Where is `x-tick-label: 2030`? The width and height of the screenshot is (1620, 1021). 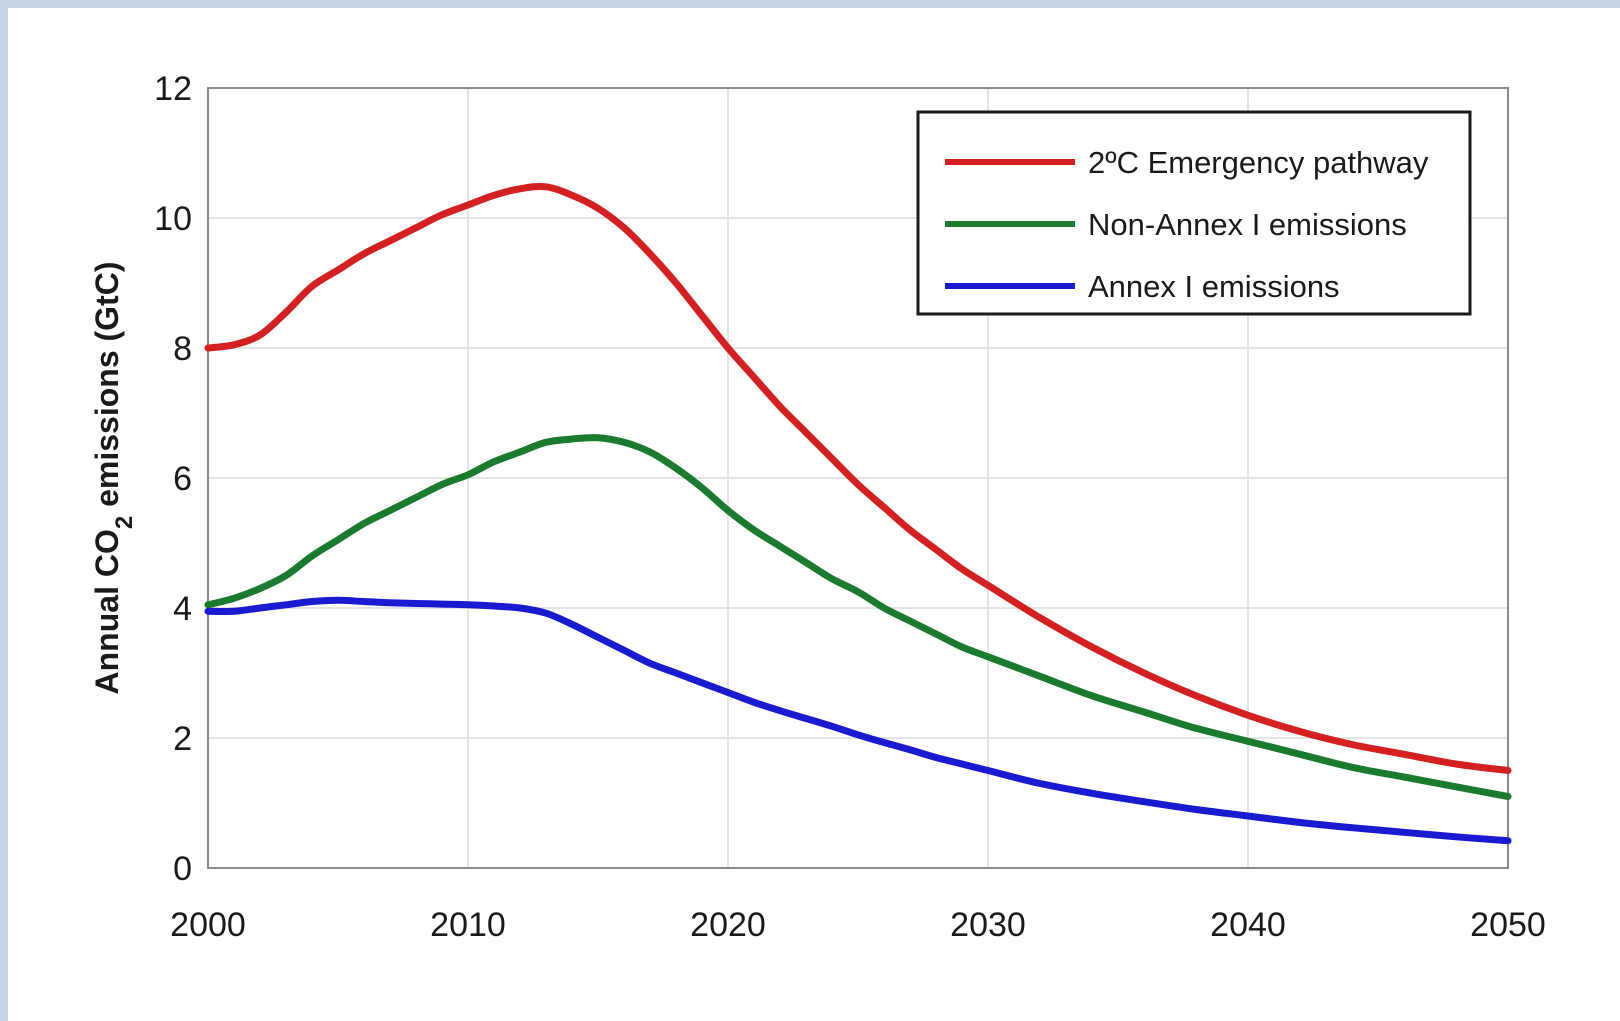 x-tick-label: 2030 is located at coordinates (988, 925).